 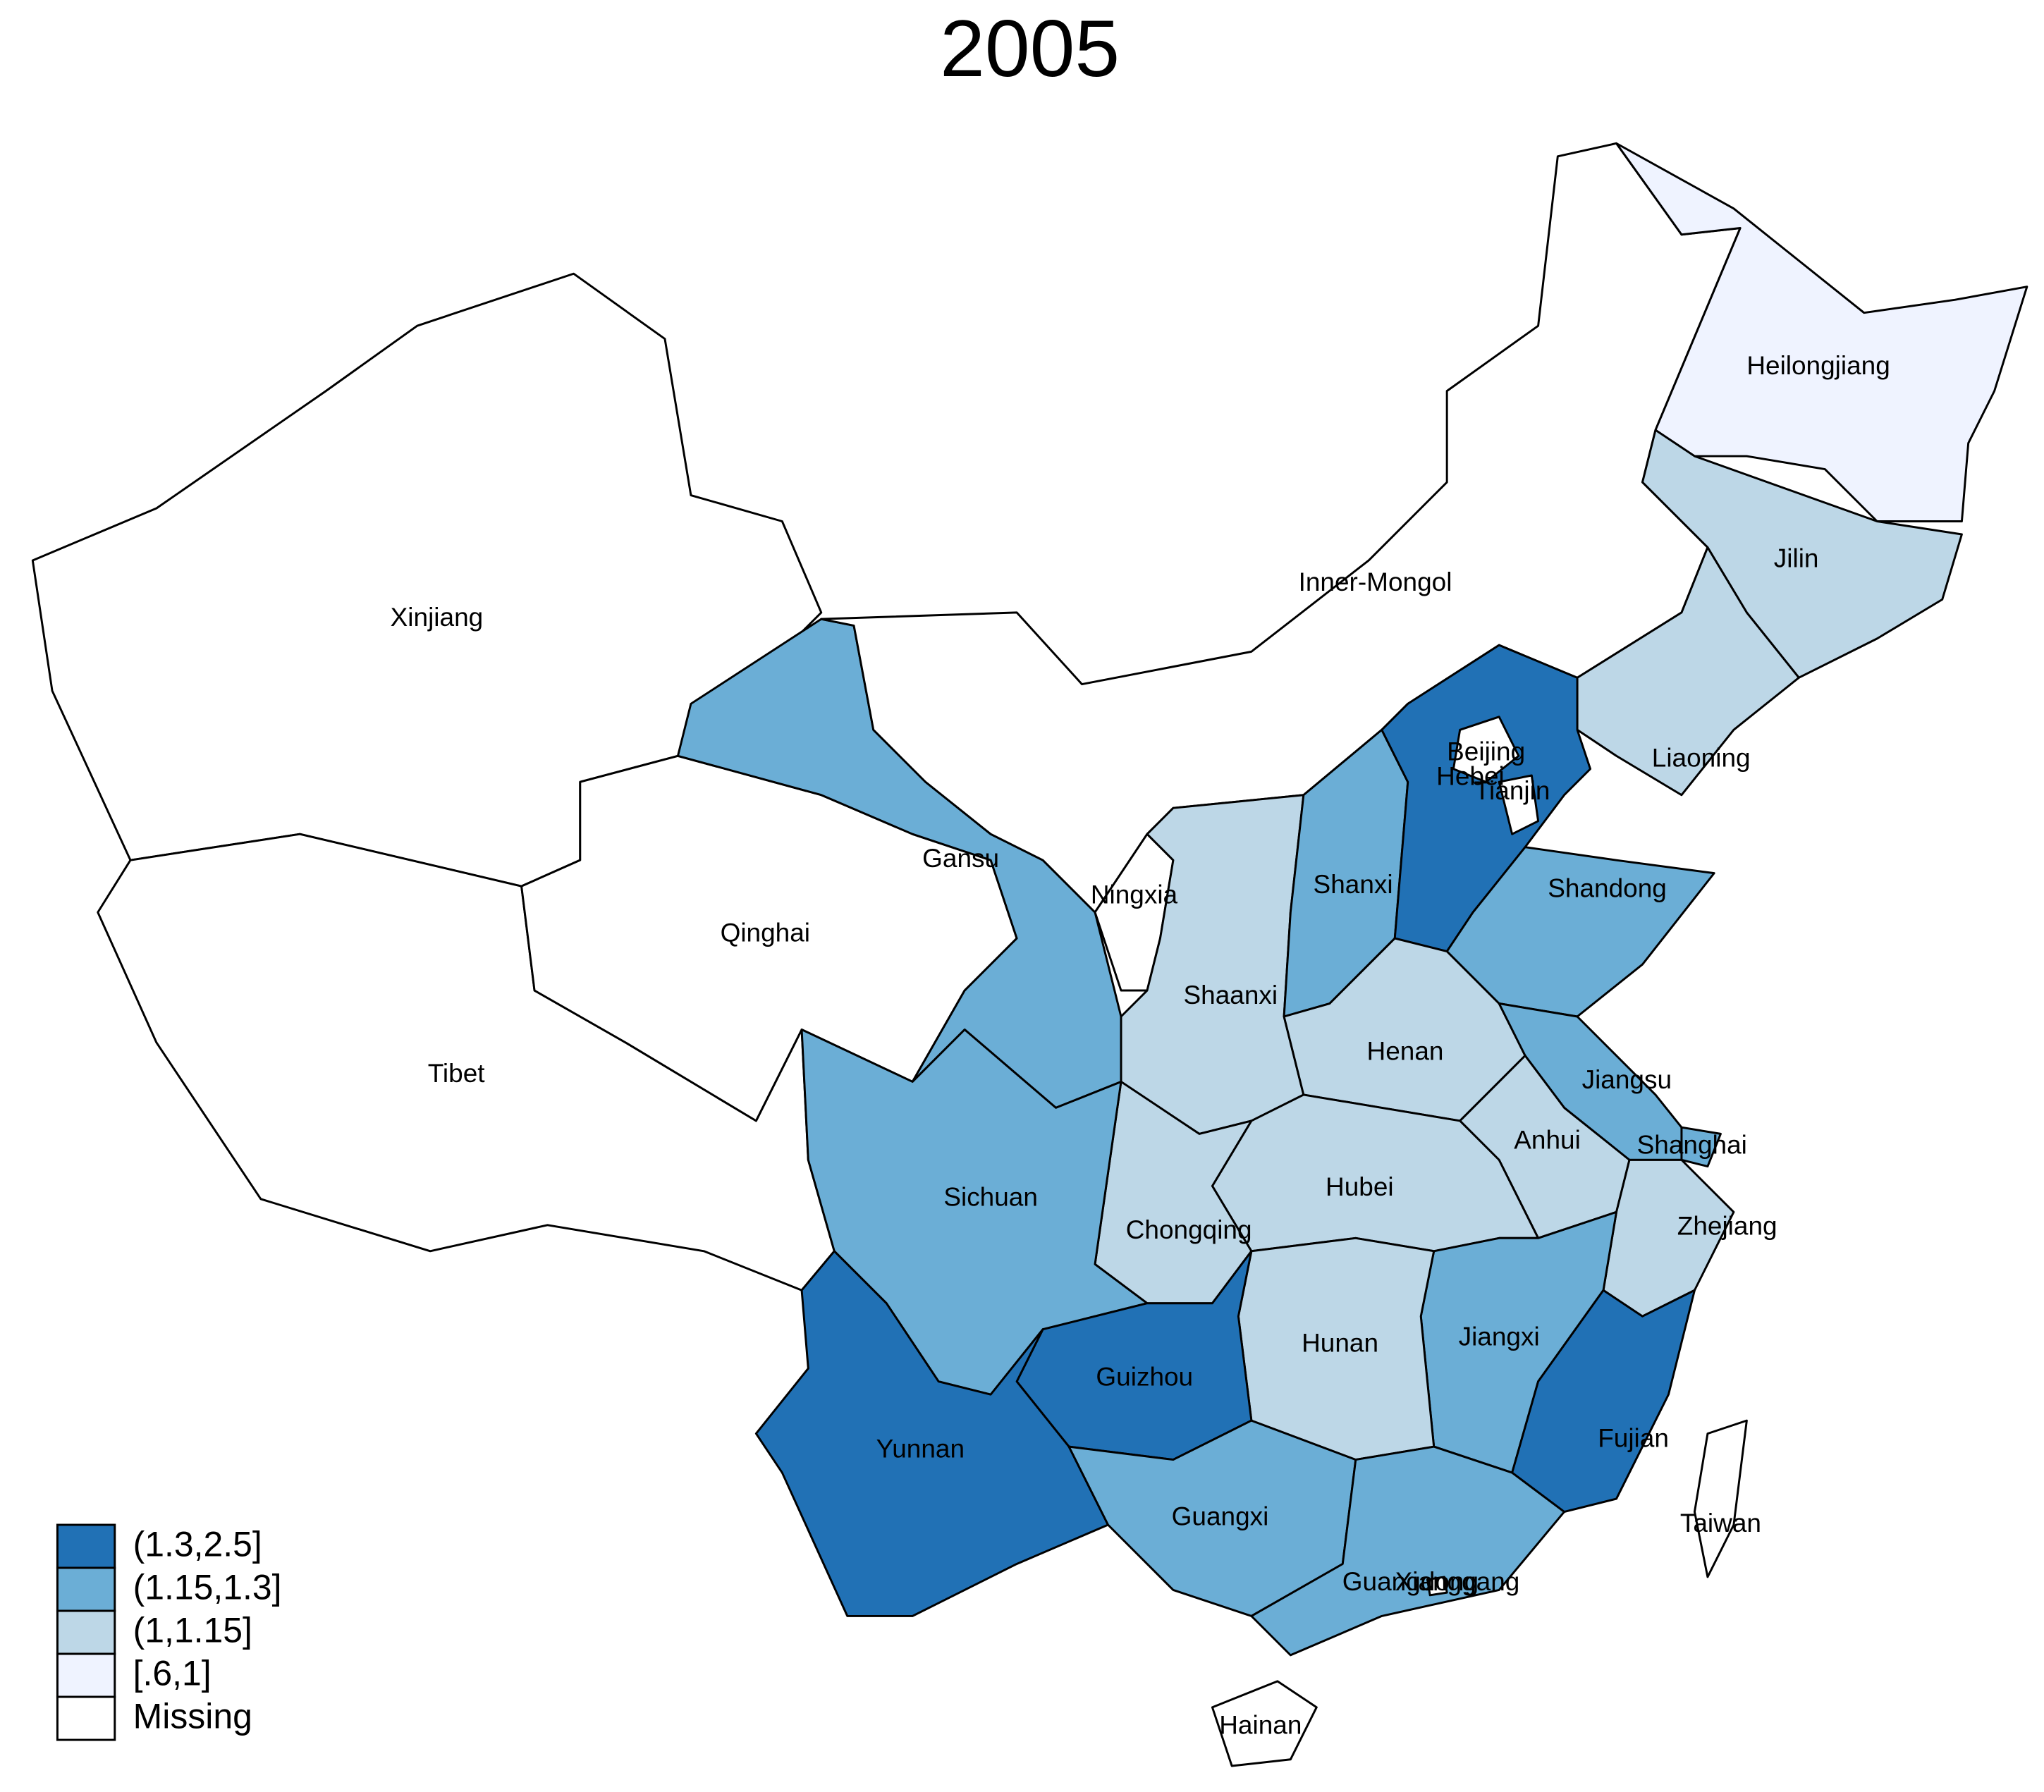 I want to click on province-label: Xianggang, so click(x=1457, y=1582).